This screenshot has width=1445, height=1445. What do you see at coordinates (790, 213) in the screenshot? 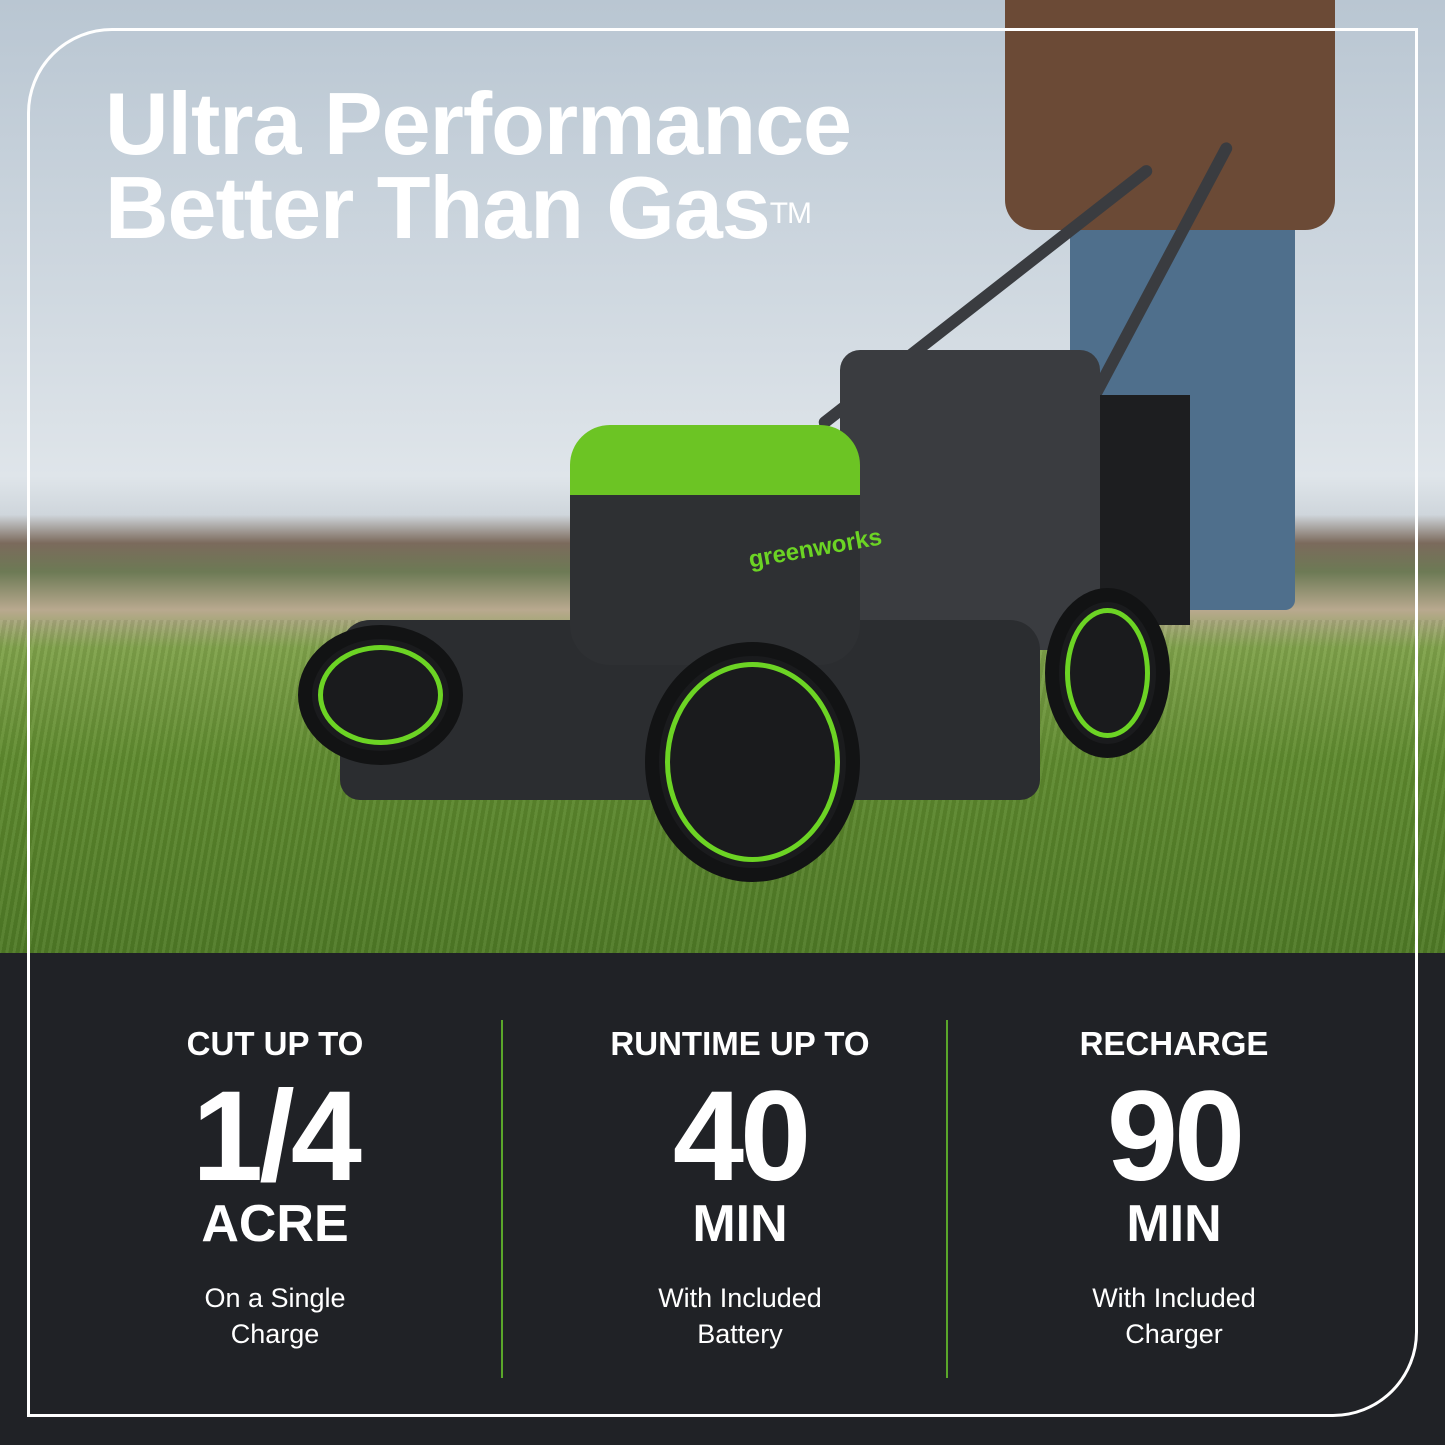
I see `trademark: TM` at bounding box center [790, 213].